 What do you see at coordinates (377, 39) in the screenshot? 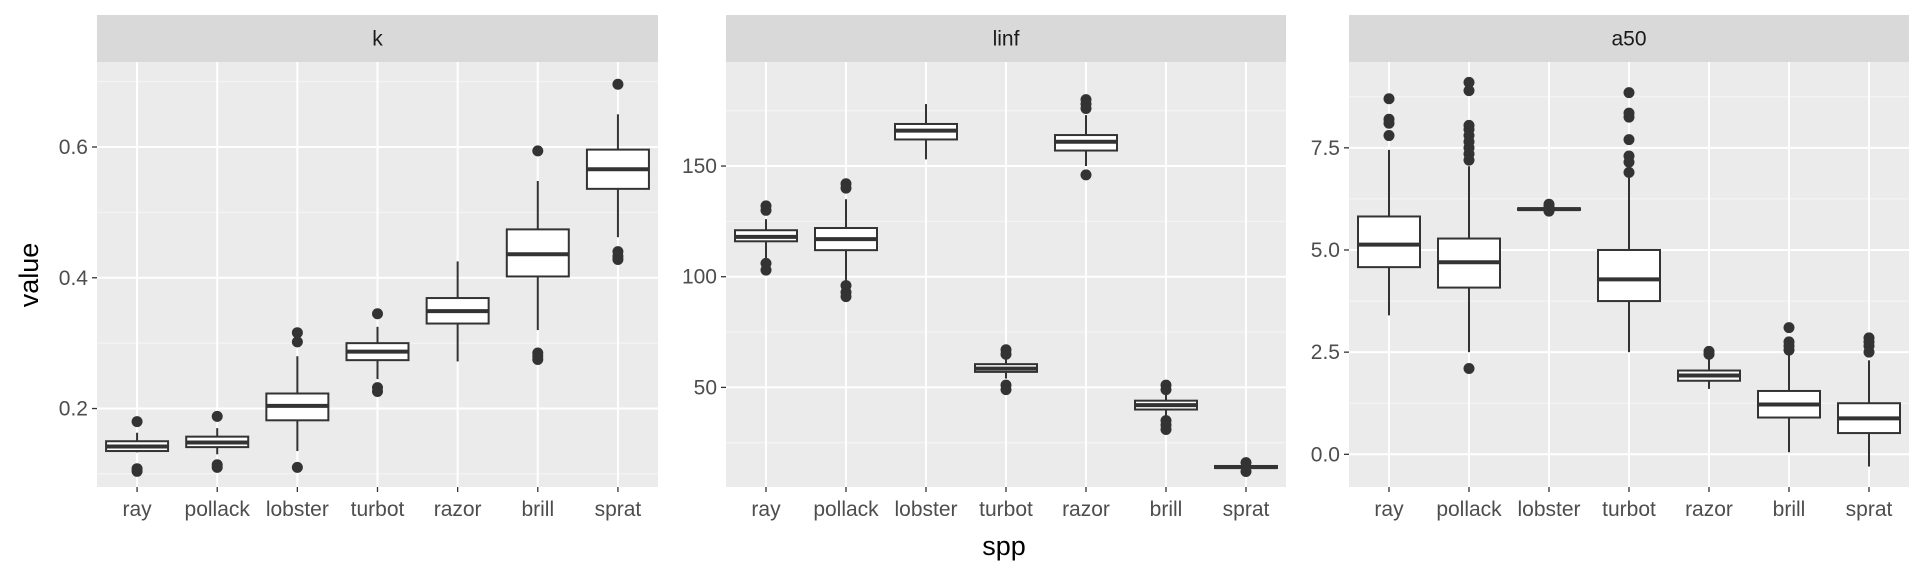
I see `facet-strip-label: k` at bounding box center [377, 39].